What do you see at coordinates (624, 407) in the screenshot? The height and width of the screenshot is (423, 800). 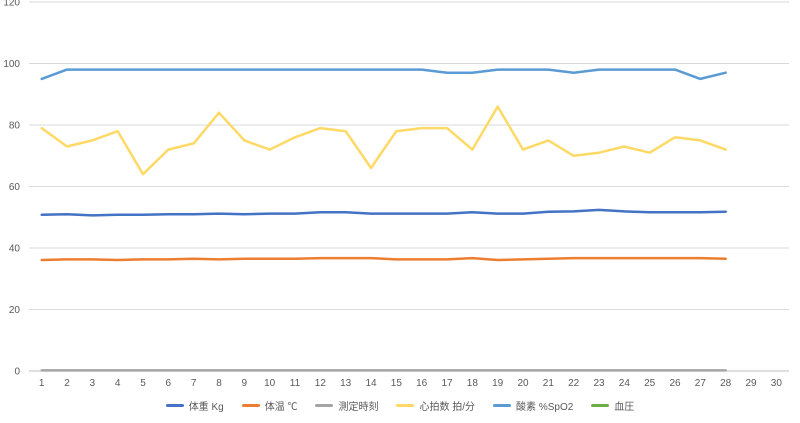 I see `legend-label: 血圧` at bounding box center [624, 407].